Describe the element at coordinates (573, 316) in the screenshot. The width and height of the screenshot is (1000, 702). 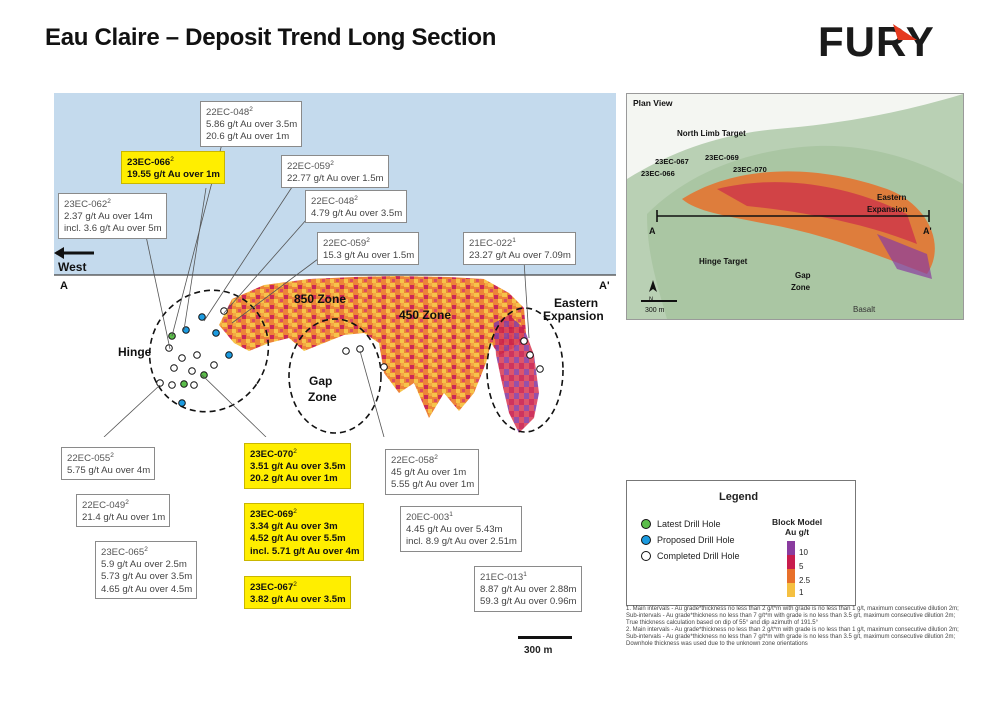
I see `eastern-label-2: Expansion` at that location.